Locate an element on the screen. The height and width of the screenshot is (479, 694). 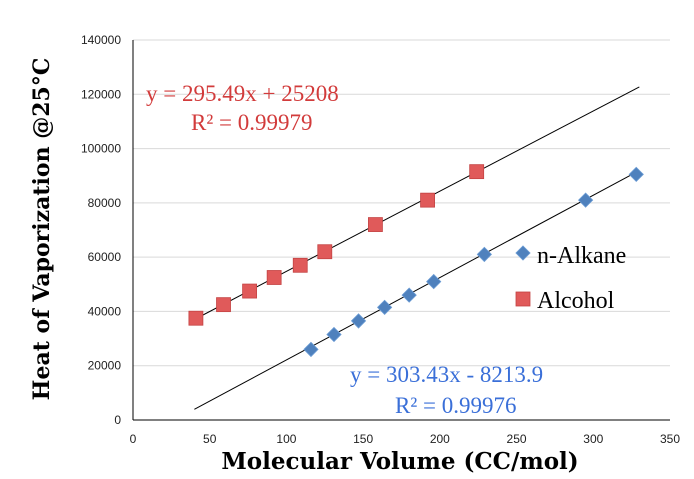
x-tick-label: 200 is located at coordinates (440, 439).